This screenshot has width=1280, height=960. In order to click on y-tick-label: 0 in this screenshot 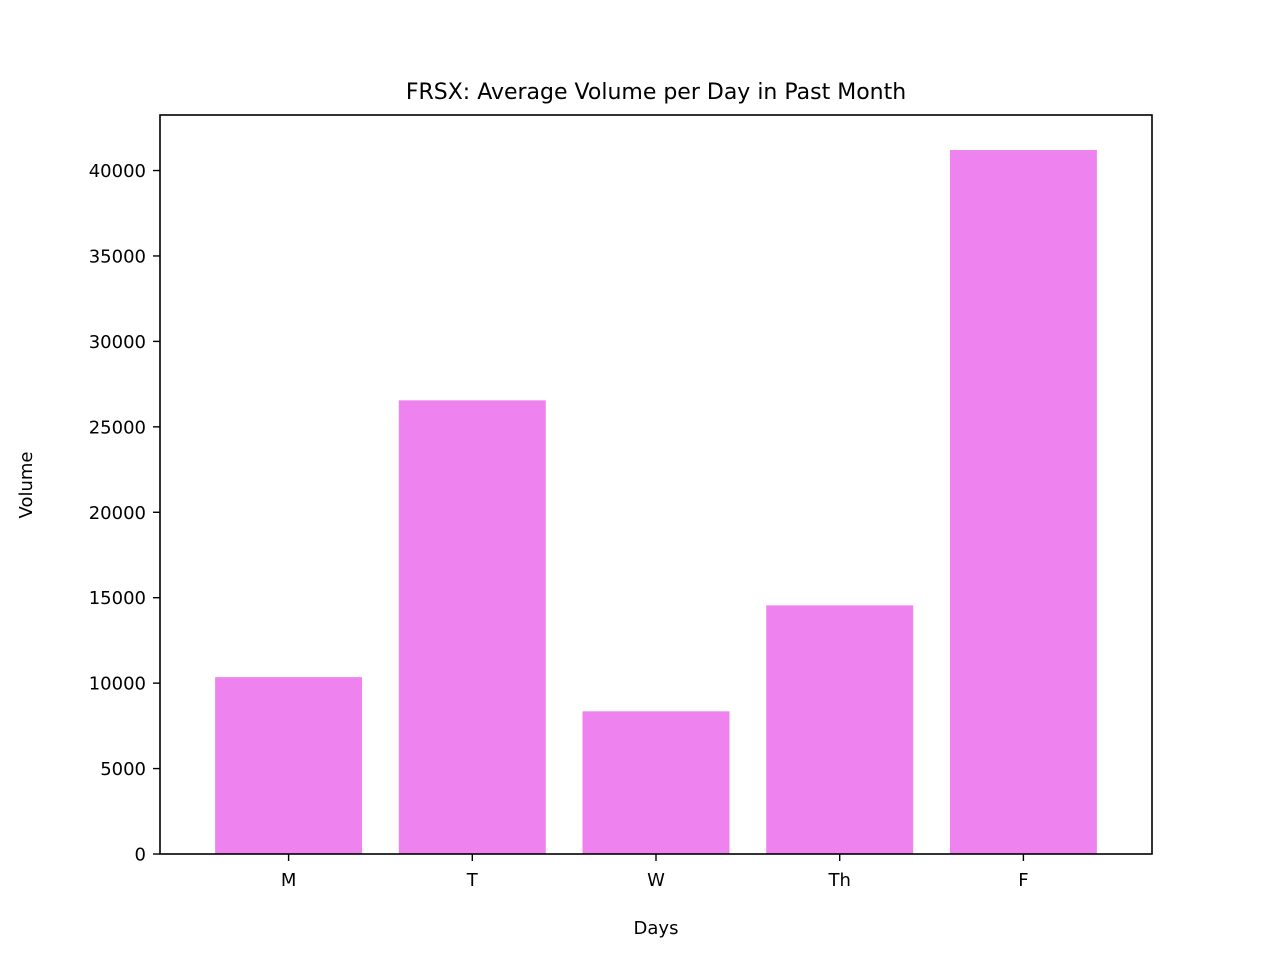, I will do `click(140, 855)`.